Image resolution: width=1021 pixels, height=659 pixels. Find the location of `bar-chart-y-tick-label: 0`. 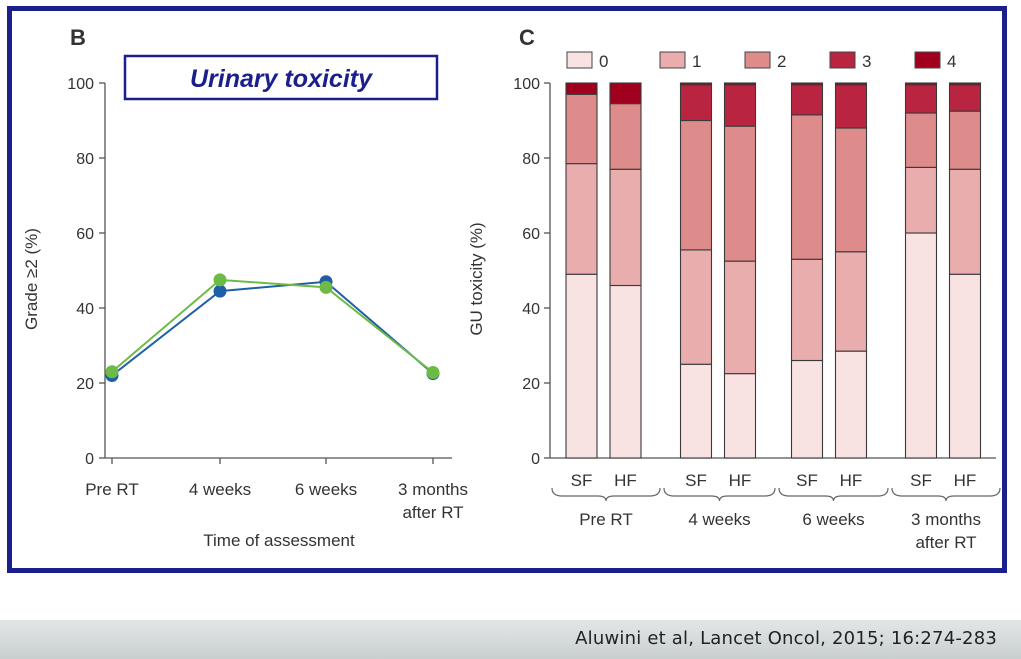

bar-chart-y-tick-label: 0 is located at coordinates (535, 459).